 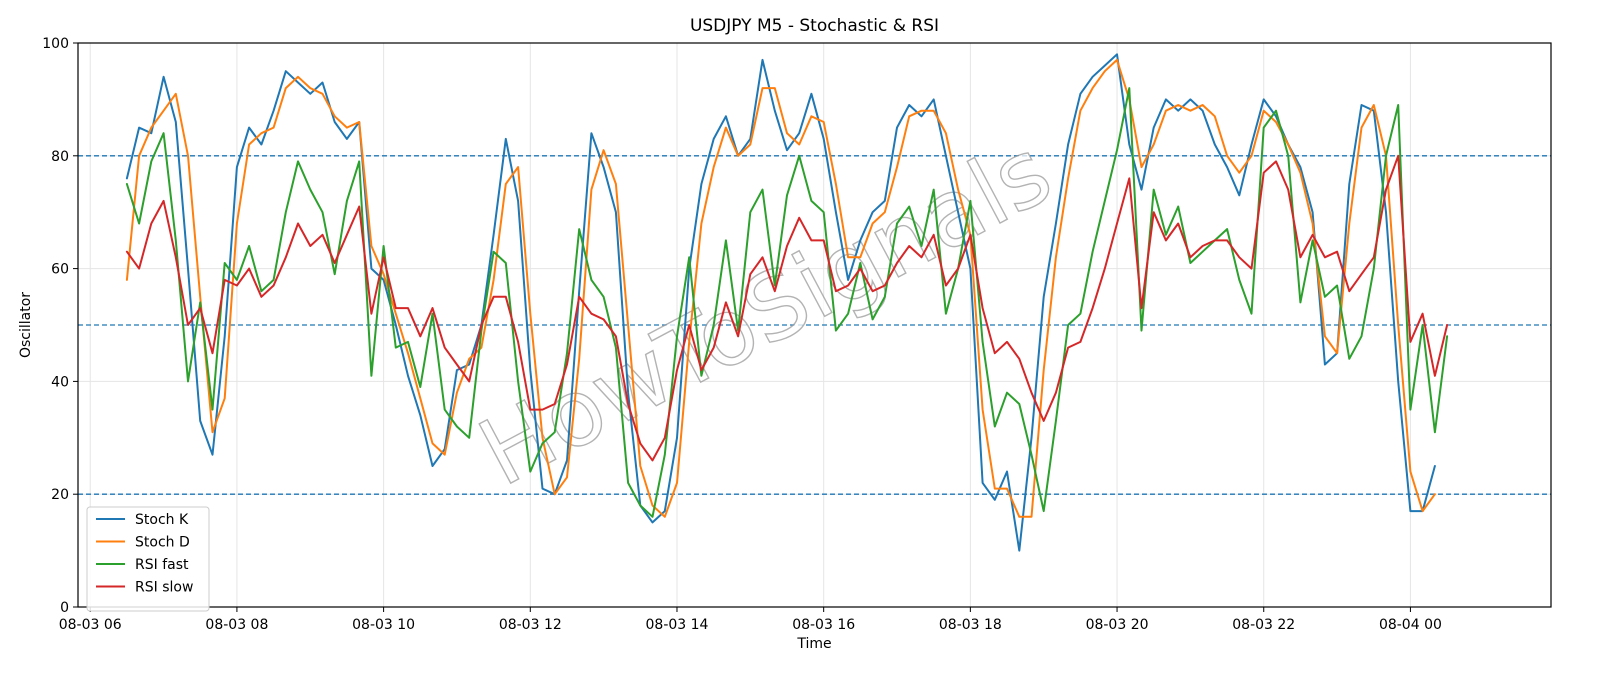 I want to click on x-axis-label: Time, so click(x=813, y=644).